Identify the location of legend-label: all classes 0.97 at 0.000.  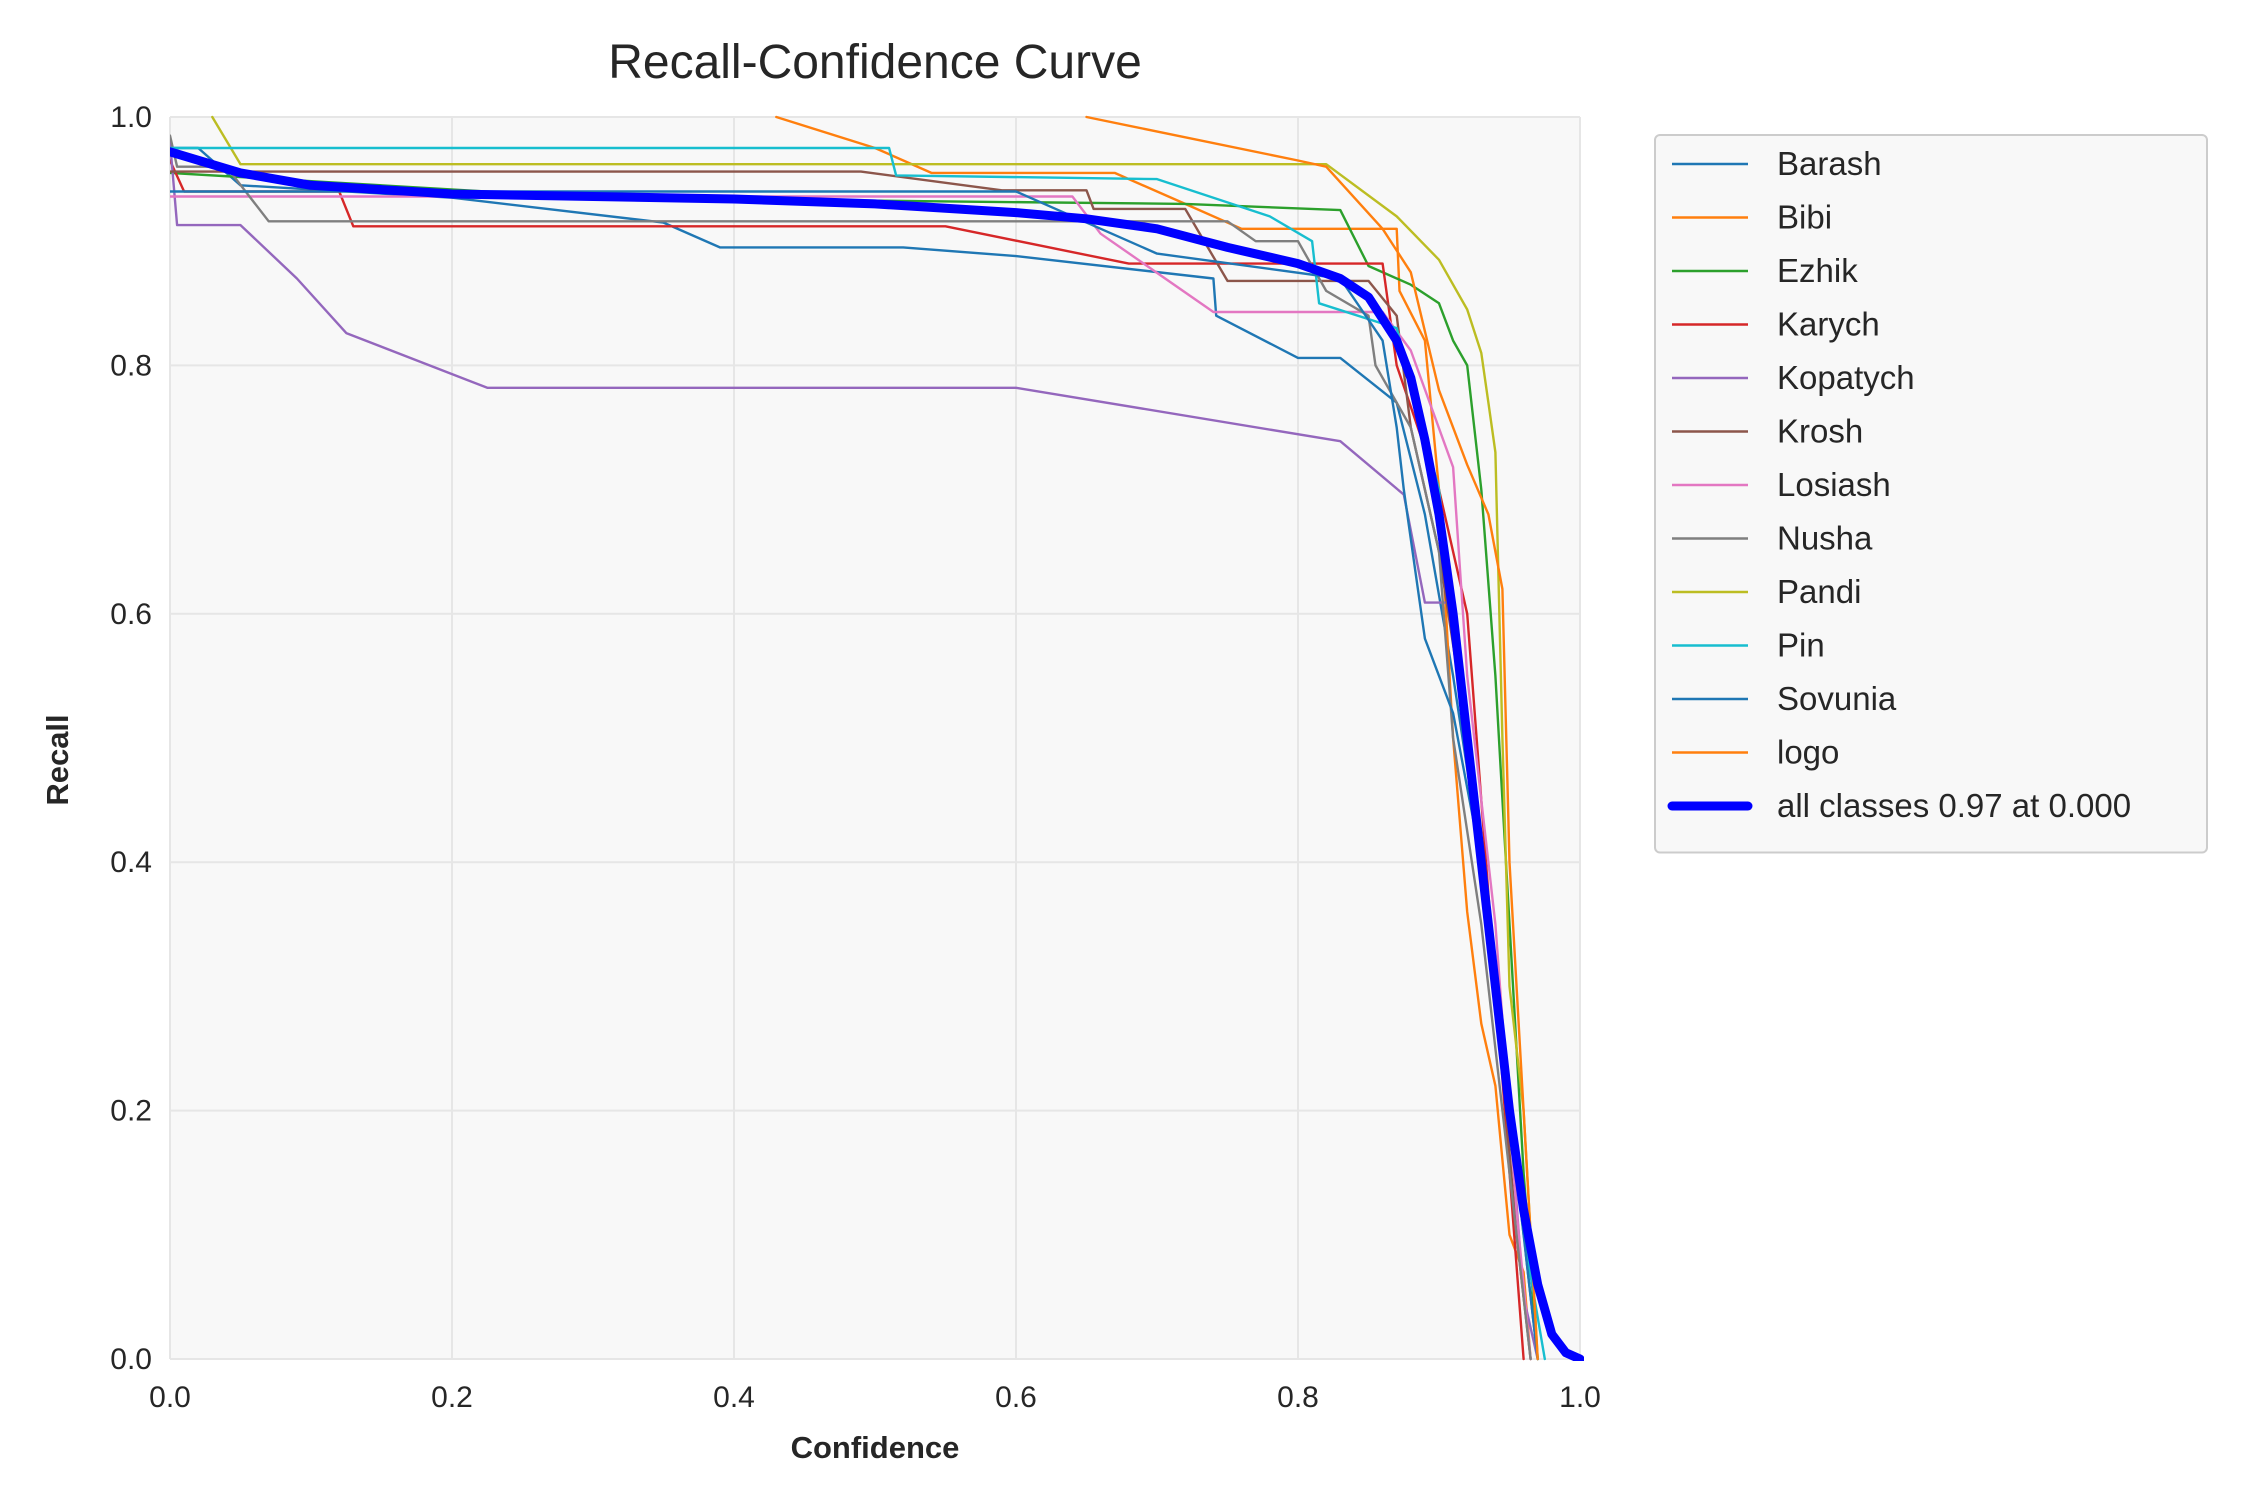
(1954, 805).